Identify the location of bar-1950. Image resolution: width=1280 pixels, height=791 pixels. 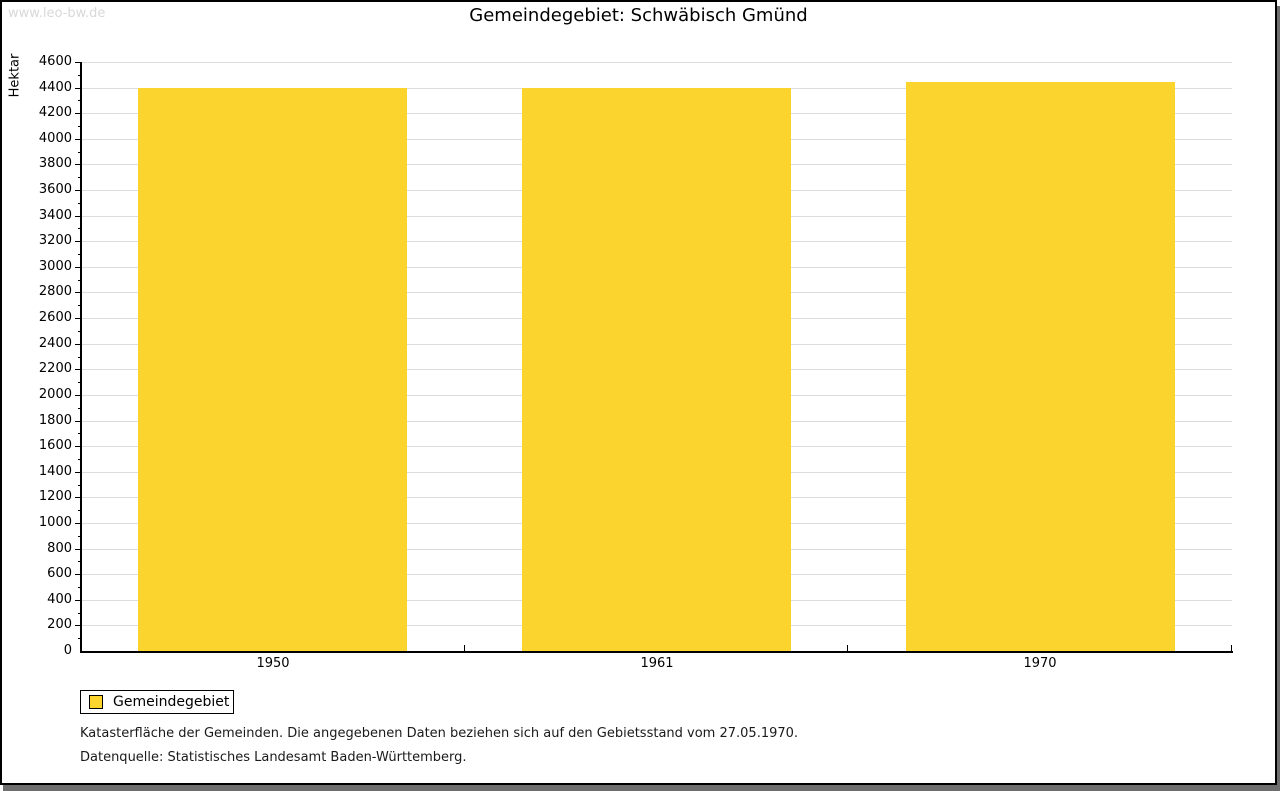
(272, 369).